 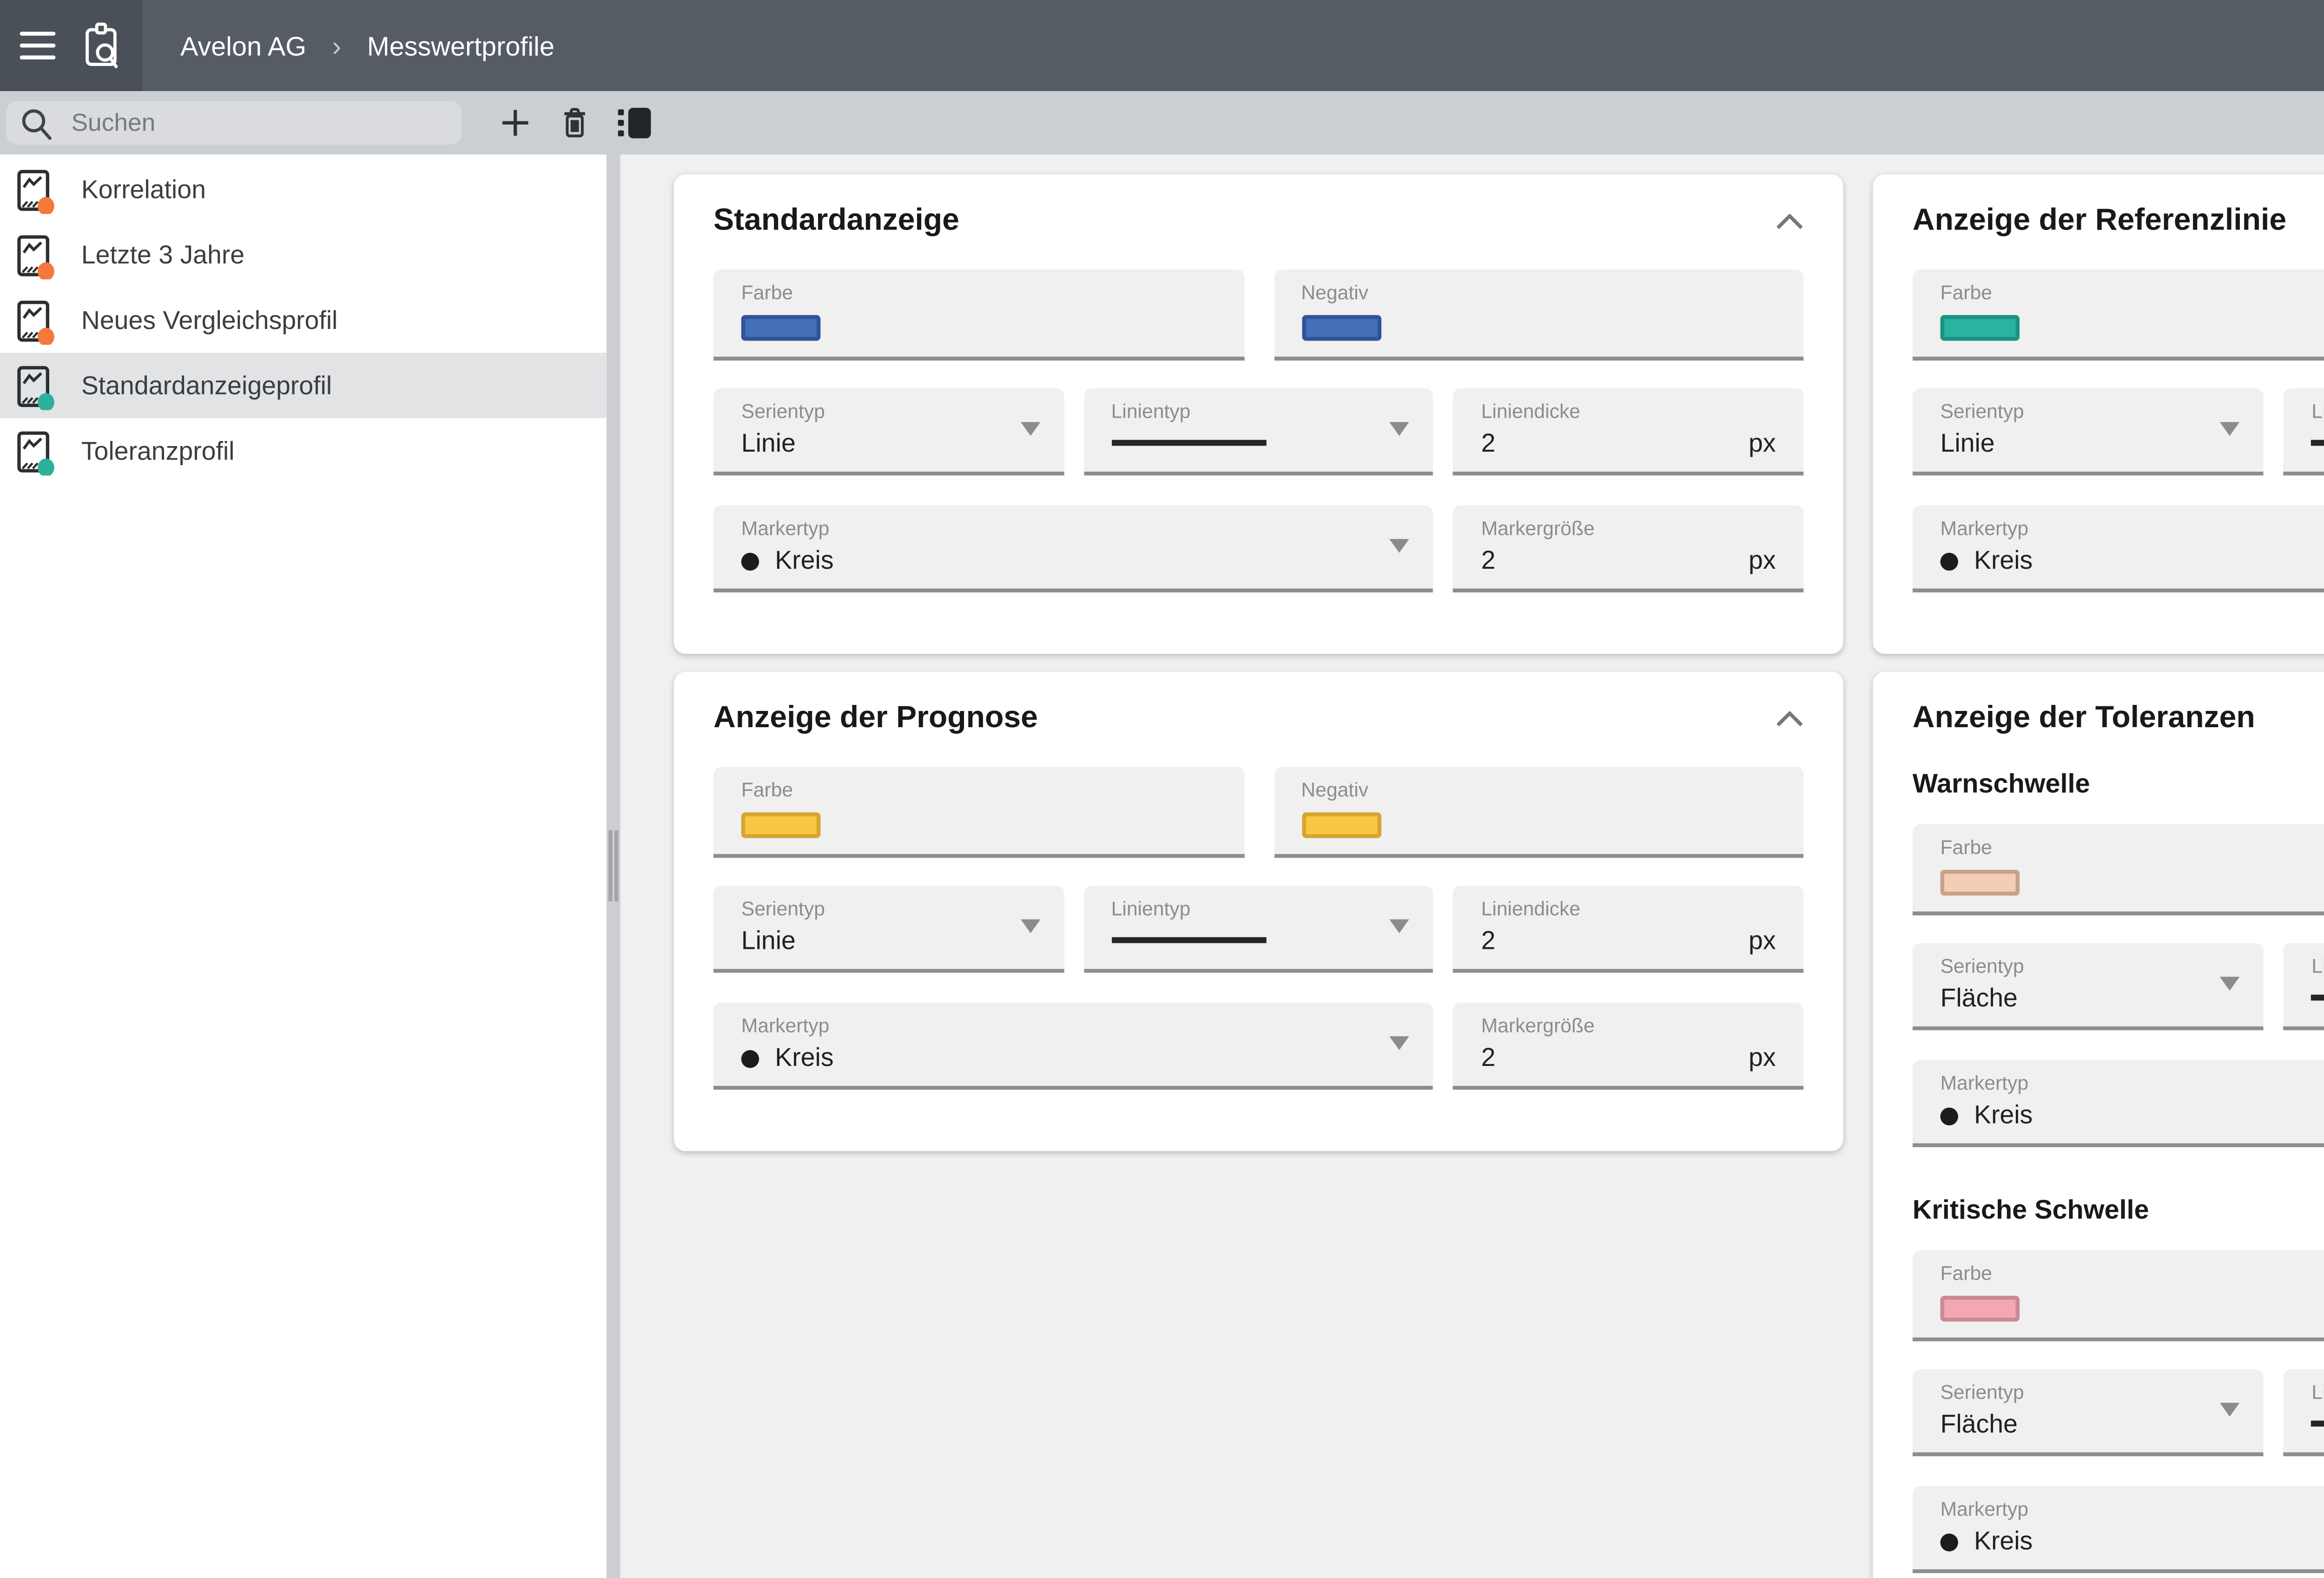 I want to click on sidebar-item-standardanzeigeprofil: Standardanzeigeprofil, so click(x=303, y=385).